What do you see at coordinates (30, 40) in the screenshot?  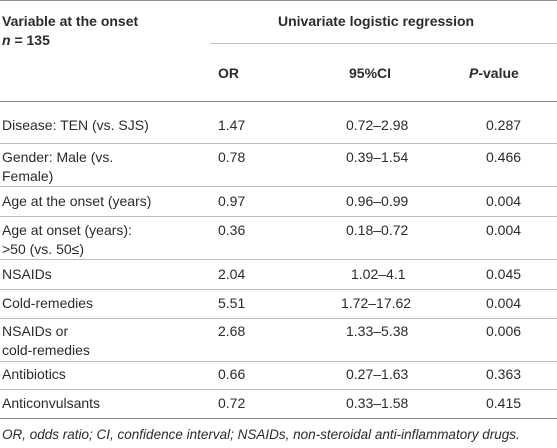 I see `header-n-value: = 135` at bounding box center [30, 40].